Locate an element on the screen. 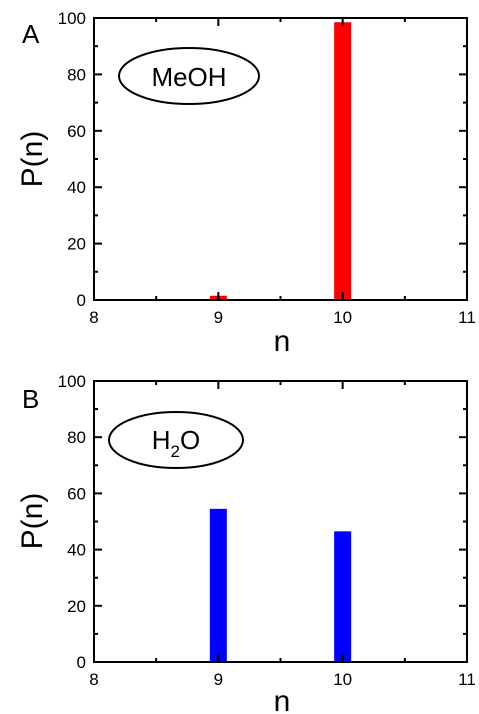 This screenshot has width=479, height=714. panel-a-y-tick-label-20: 20 is located at coordinates (76, 244).